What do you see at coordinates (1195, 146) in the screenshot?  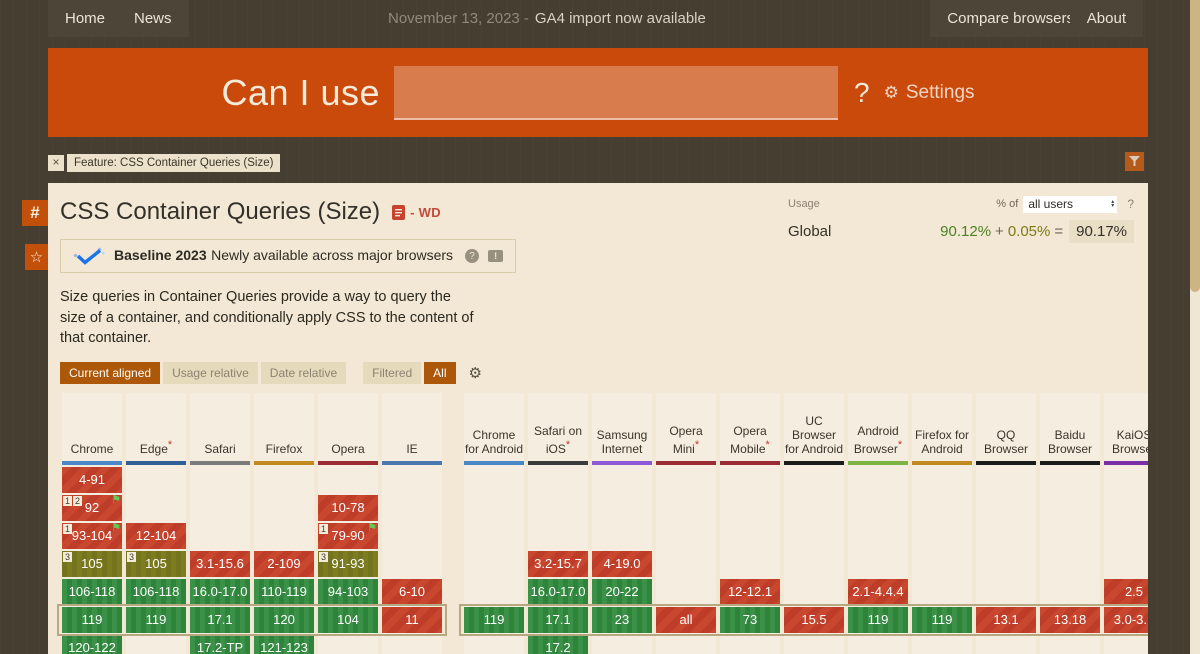 I see `scrollbar-thumb` at bounding box center [1195, 146].